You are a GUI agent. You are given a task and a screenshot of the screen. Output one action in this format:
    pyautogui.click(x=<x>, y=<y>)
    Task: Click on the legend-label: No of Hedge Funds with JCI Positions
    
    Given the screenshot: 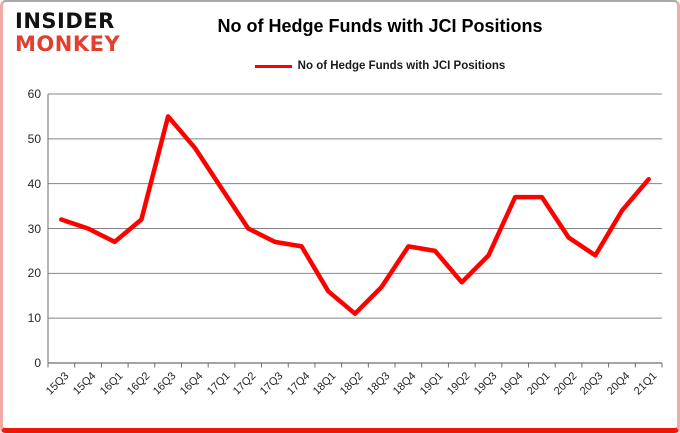 What is the action you would take?
    pyautogui.click(x=401, y=66)
    